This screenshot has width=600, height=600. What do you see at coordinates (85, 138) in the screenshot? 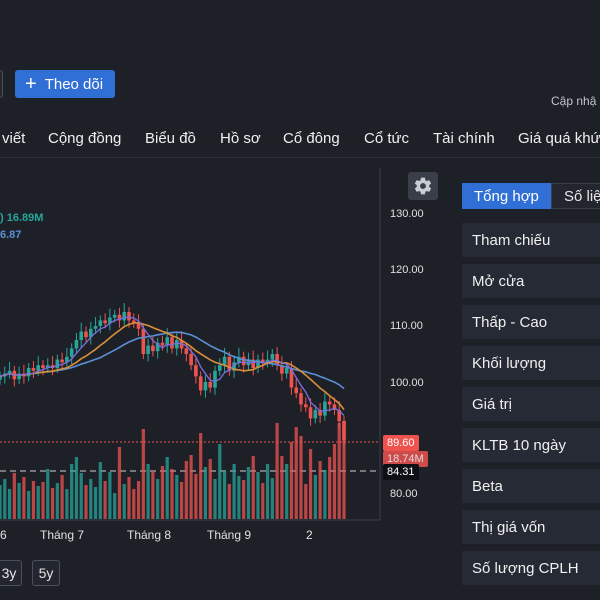
I see `nav-item-community: Cộng đồng` at bounding box center [85, 138].